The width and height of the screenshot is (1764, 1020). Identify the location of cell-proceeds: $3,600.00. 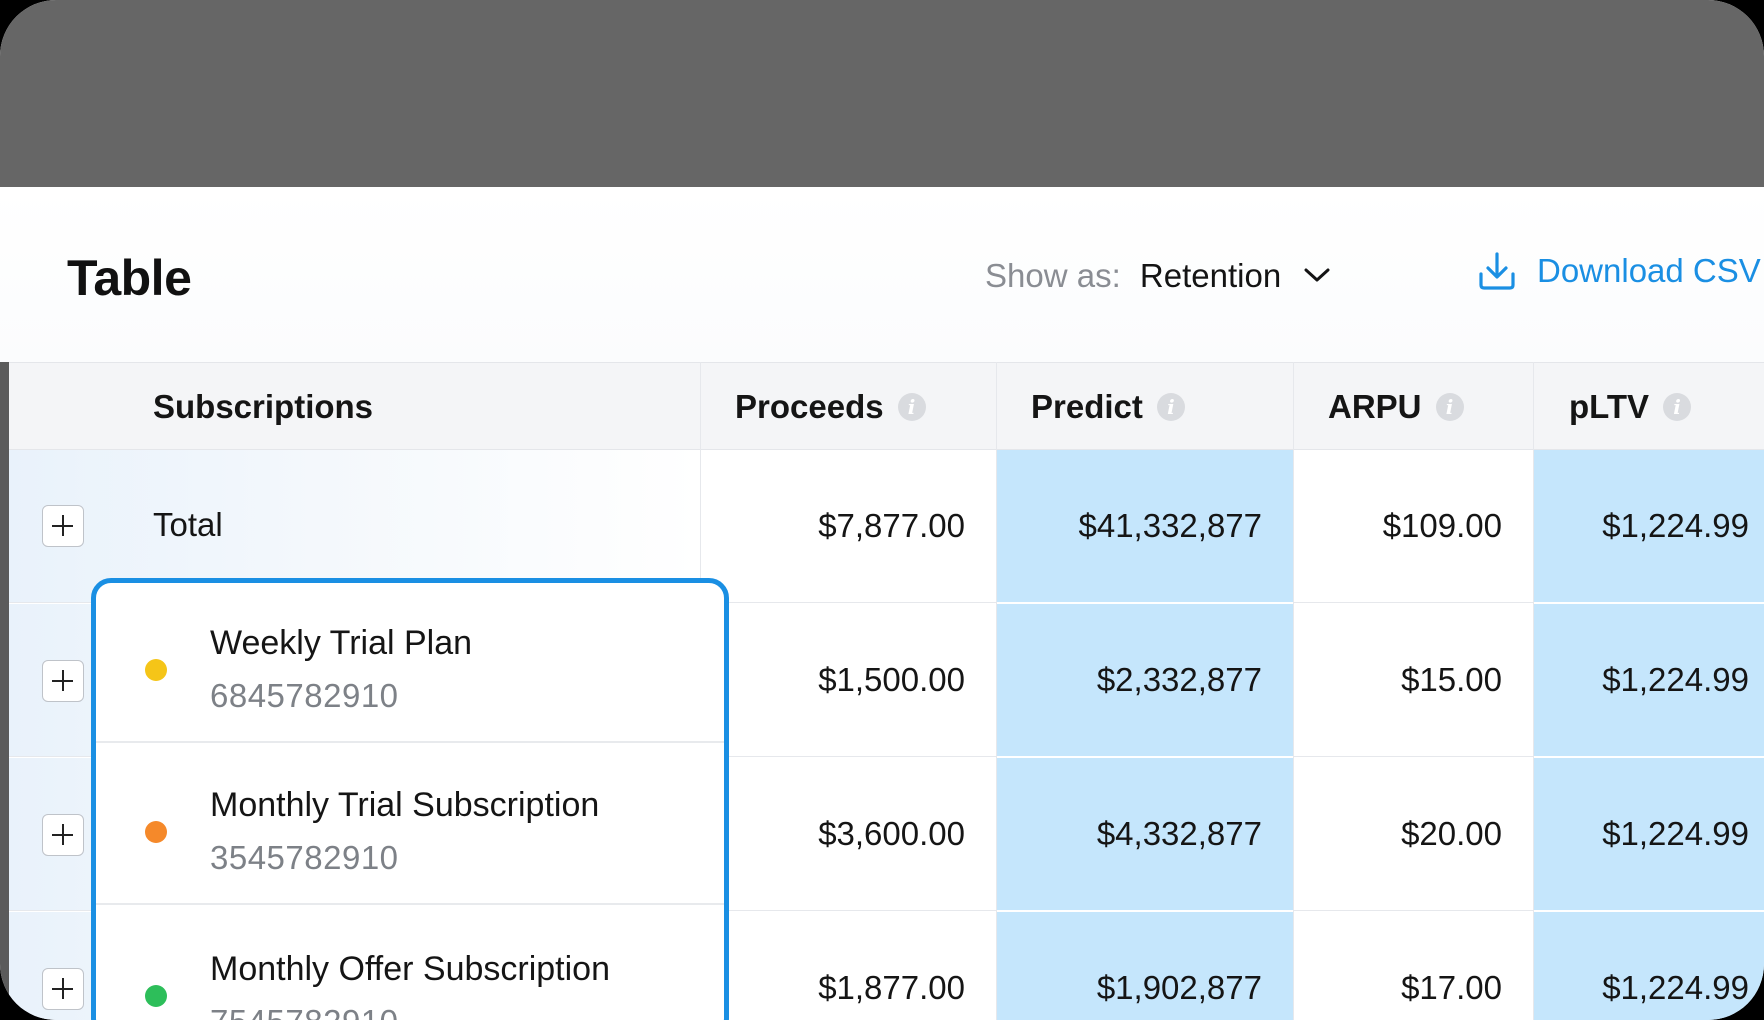
(848, 834).